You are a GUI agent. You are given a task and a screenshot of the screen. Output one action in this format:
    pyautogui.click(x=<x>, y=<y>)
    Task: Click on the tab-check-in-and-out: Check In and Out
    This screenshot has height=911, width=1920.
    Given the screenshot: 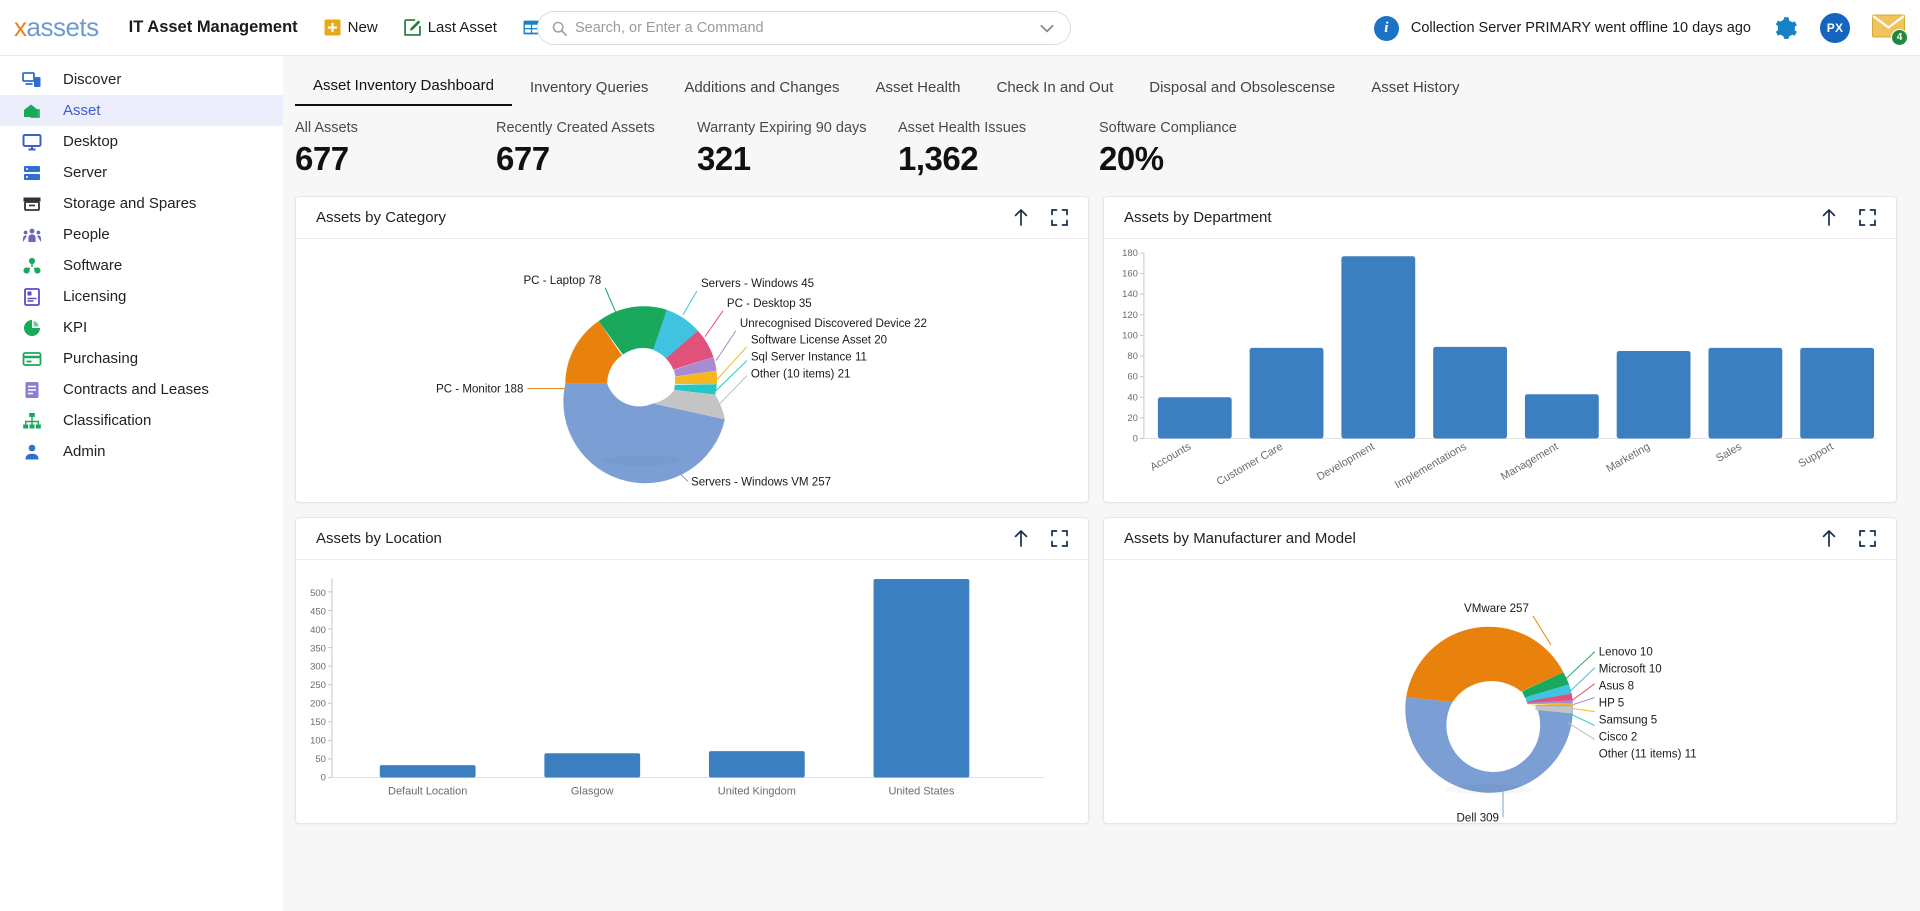 What is the action you would take?
    pyautogui.click(x=1055, y=87)
    